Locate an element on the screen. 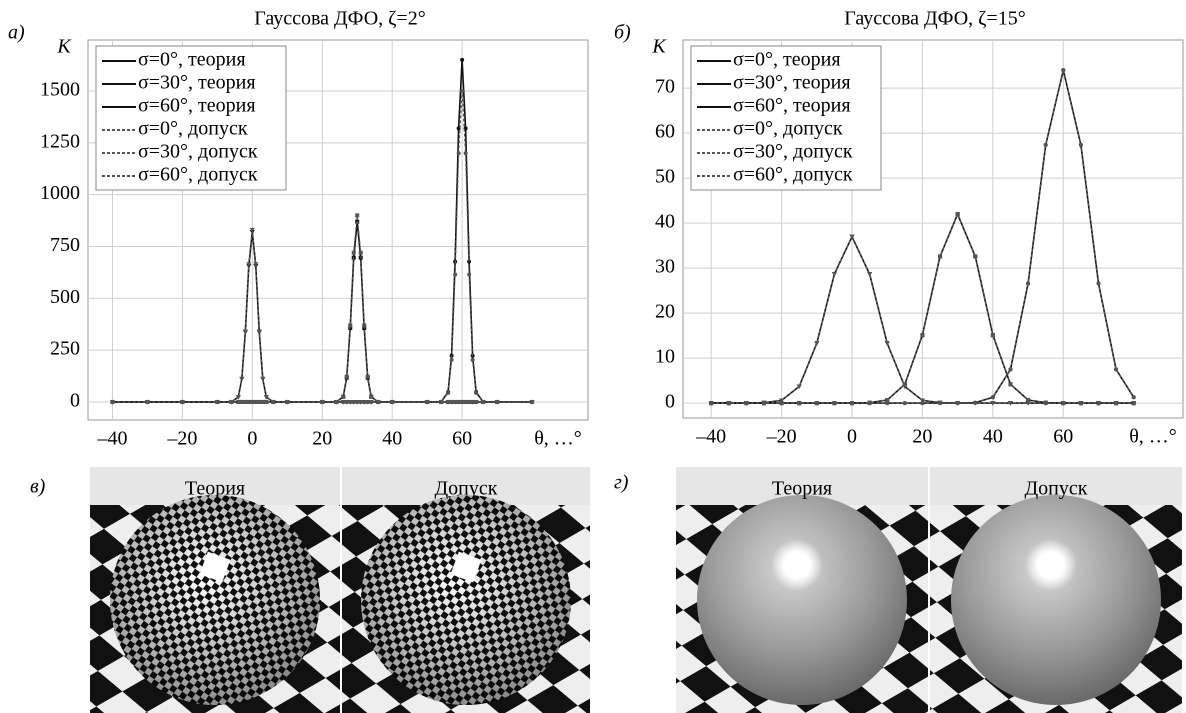  legend-label: σ=30°, допуск is located at coordinates (198, 152).